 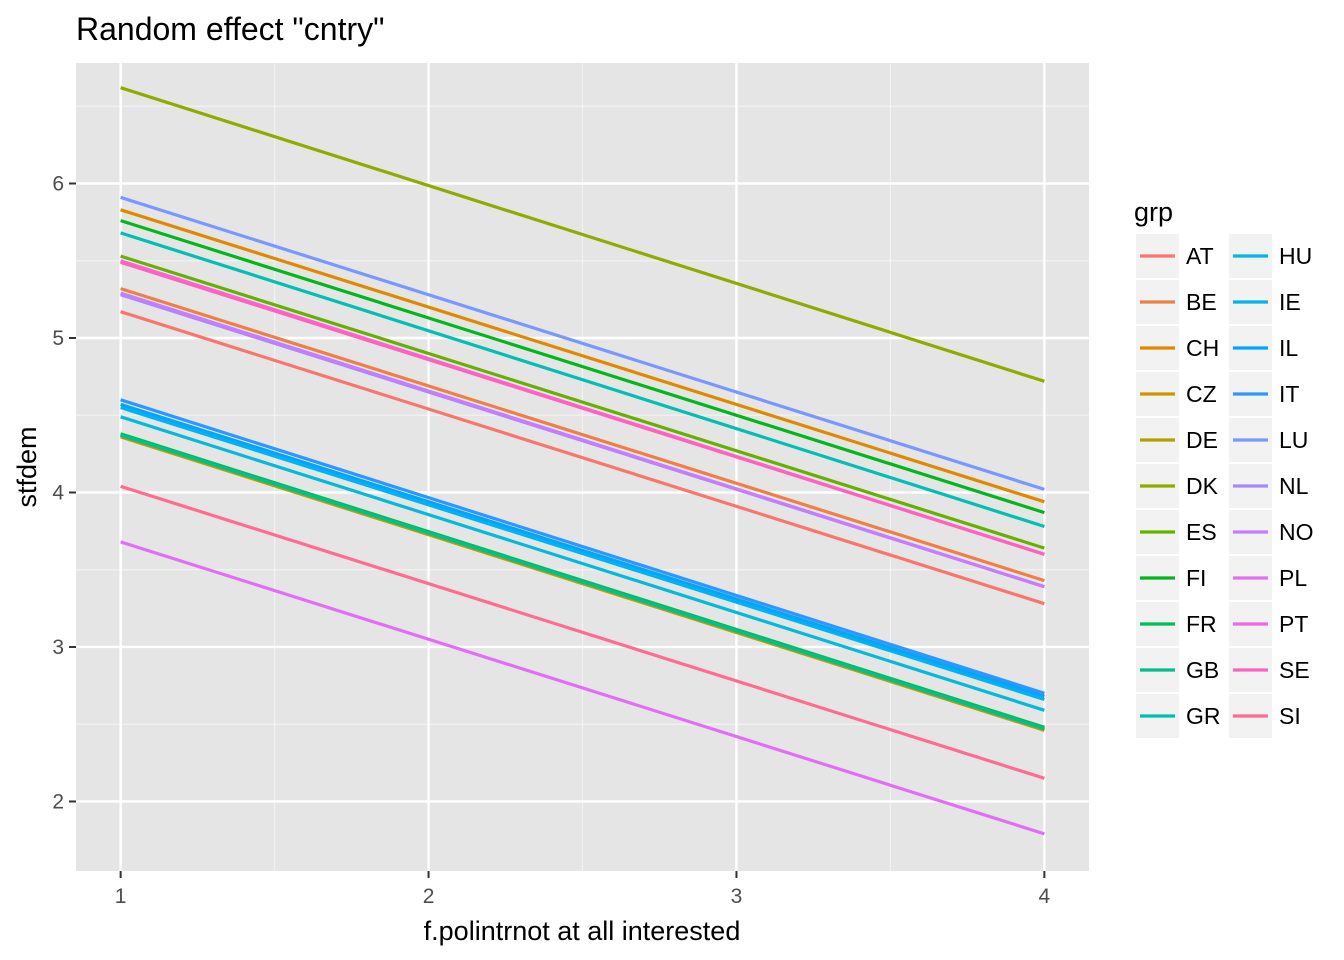 I want to click on x-axis: 1 2 3 4, so click(x=583, y=889).